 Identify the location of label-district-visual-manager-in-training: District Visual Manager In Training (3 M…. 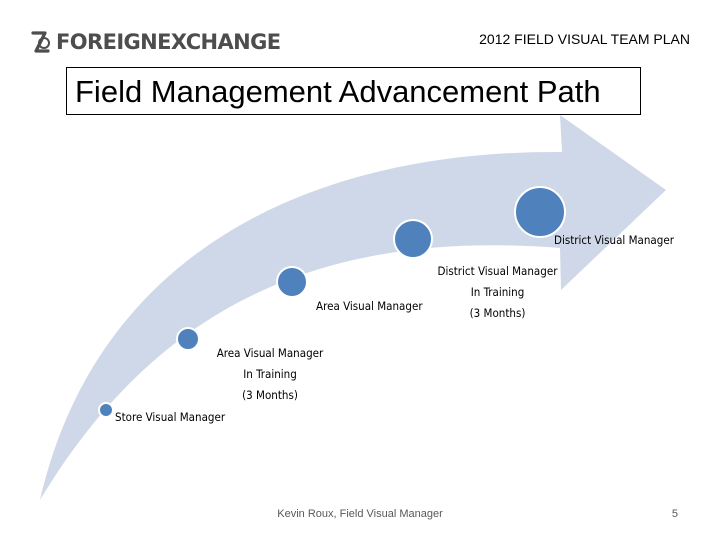
(497, 292).